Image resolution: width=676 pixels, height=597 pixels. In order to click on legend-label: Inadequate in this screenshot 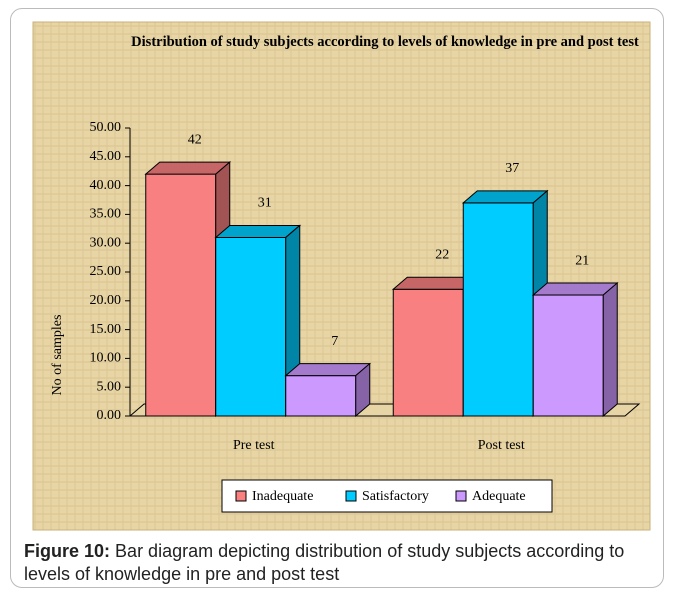, I will do `click(282, 496)`.